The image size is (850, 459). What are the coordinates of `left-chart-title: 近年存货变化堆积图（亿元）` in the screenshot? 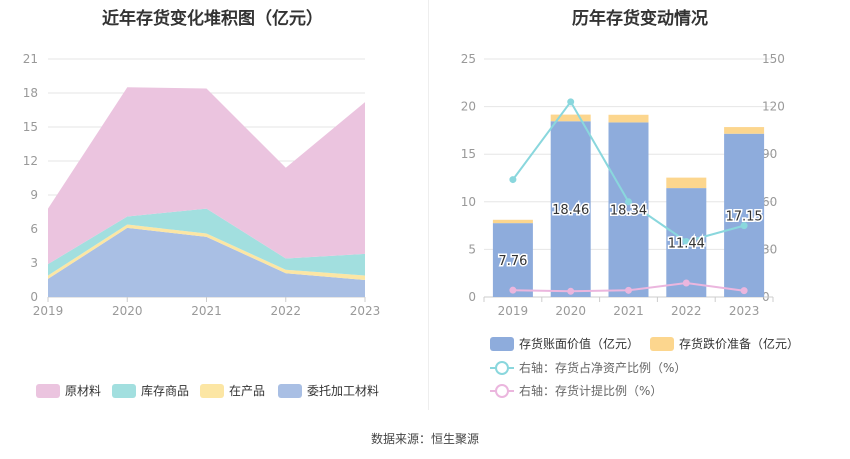 It's located at (212, 19).